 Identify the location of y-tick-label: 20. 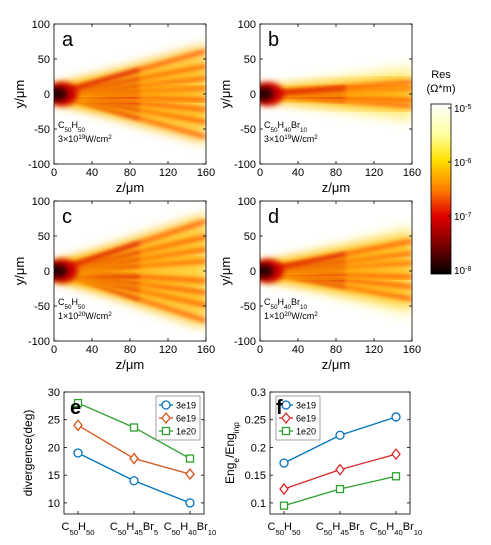
(54, 448).